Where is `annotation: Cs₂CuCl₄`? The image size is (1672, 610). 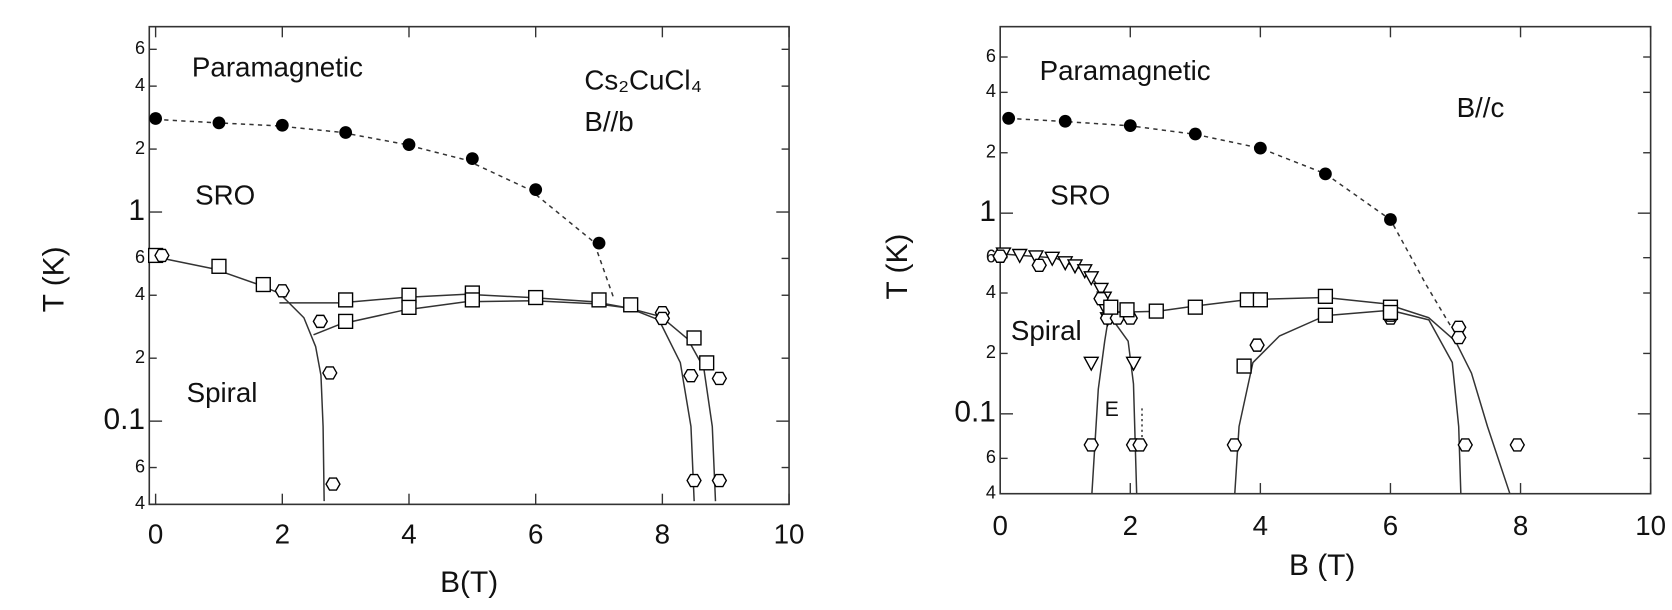
annotation: Cs₂CuCl₄ is located at coordinates (643, 79).